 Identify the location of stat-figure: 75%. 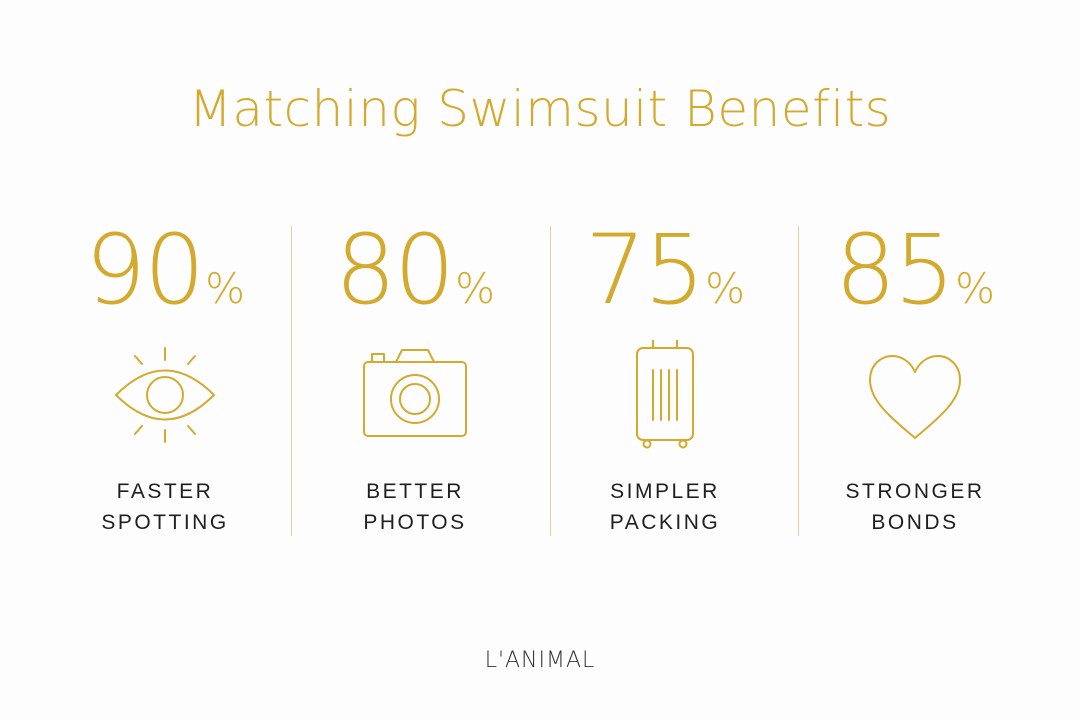
(665, 270).